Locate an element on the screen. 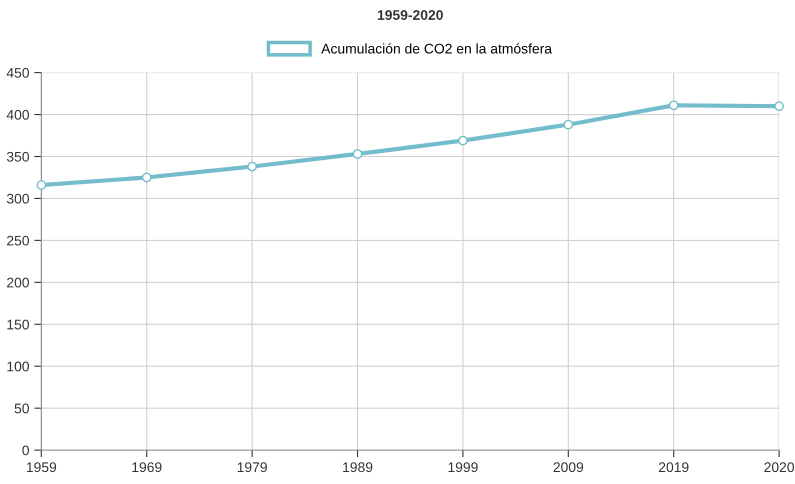 This screenshot has width=795, height=484. x-tick-label: 1999 is located at coordinates (463, 467).